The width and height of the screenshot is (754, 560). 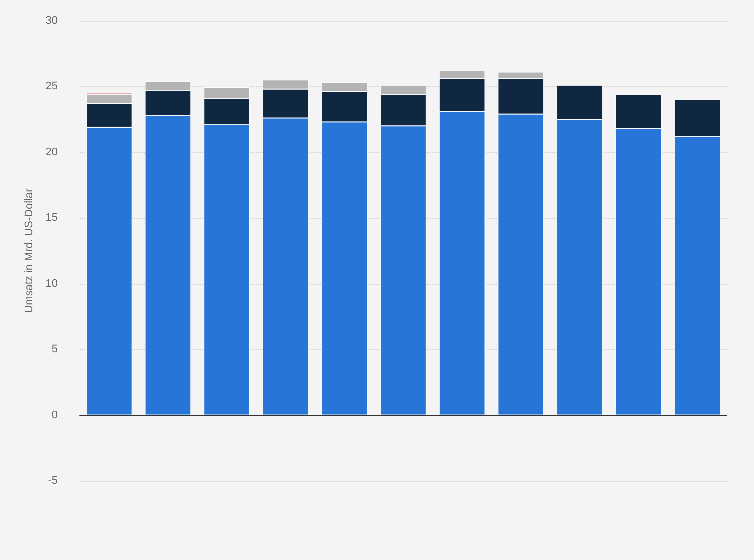 I want to click on y-tick-label: 15, so click(x=52, y=218).